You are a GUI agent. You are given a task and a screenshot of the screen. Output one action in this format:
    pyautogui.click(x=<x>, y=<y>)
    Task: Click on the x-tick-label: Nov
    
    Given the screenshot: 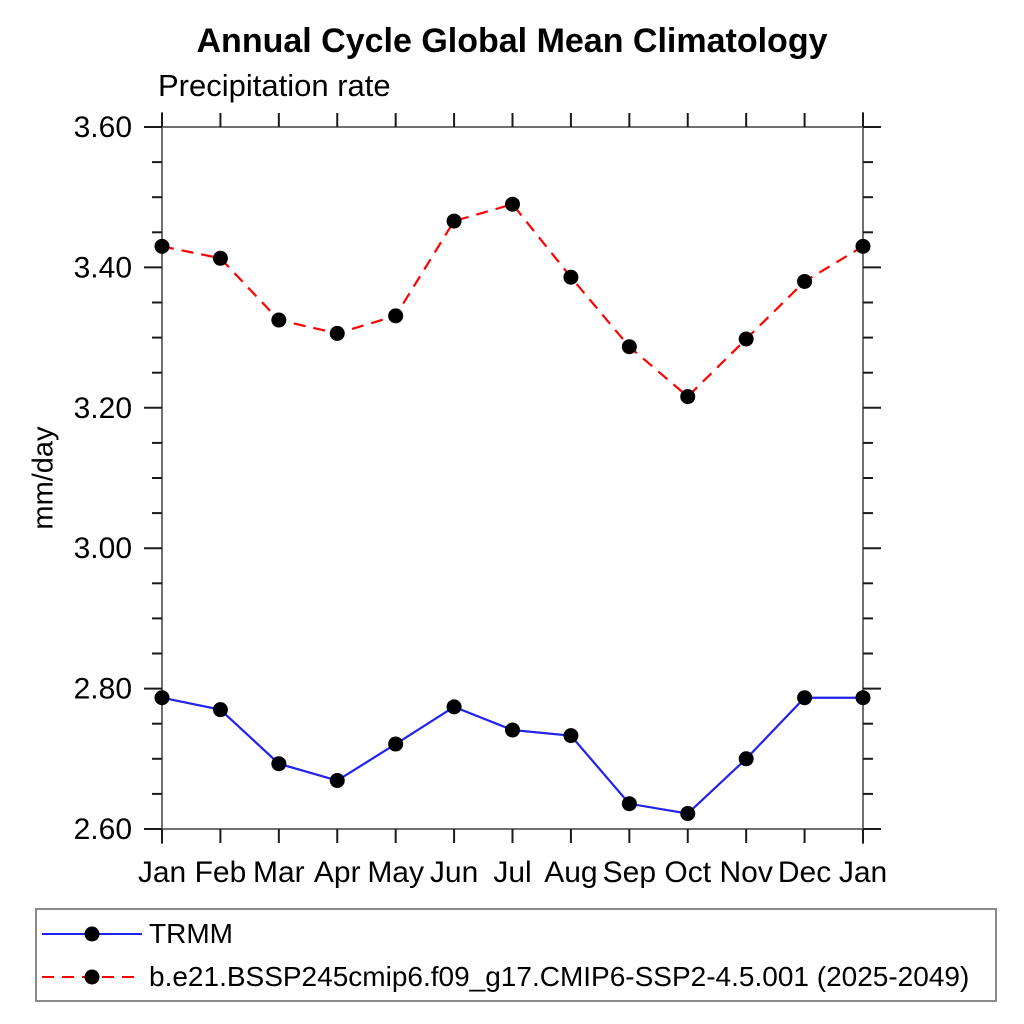 What is the action you would take?
    pyautogui.click(x=745, y=872)
    